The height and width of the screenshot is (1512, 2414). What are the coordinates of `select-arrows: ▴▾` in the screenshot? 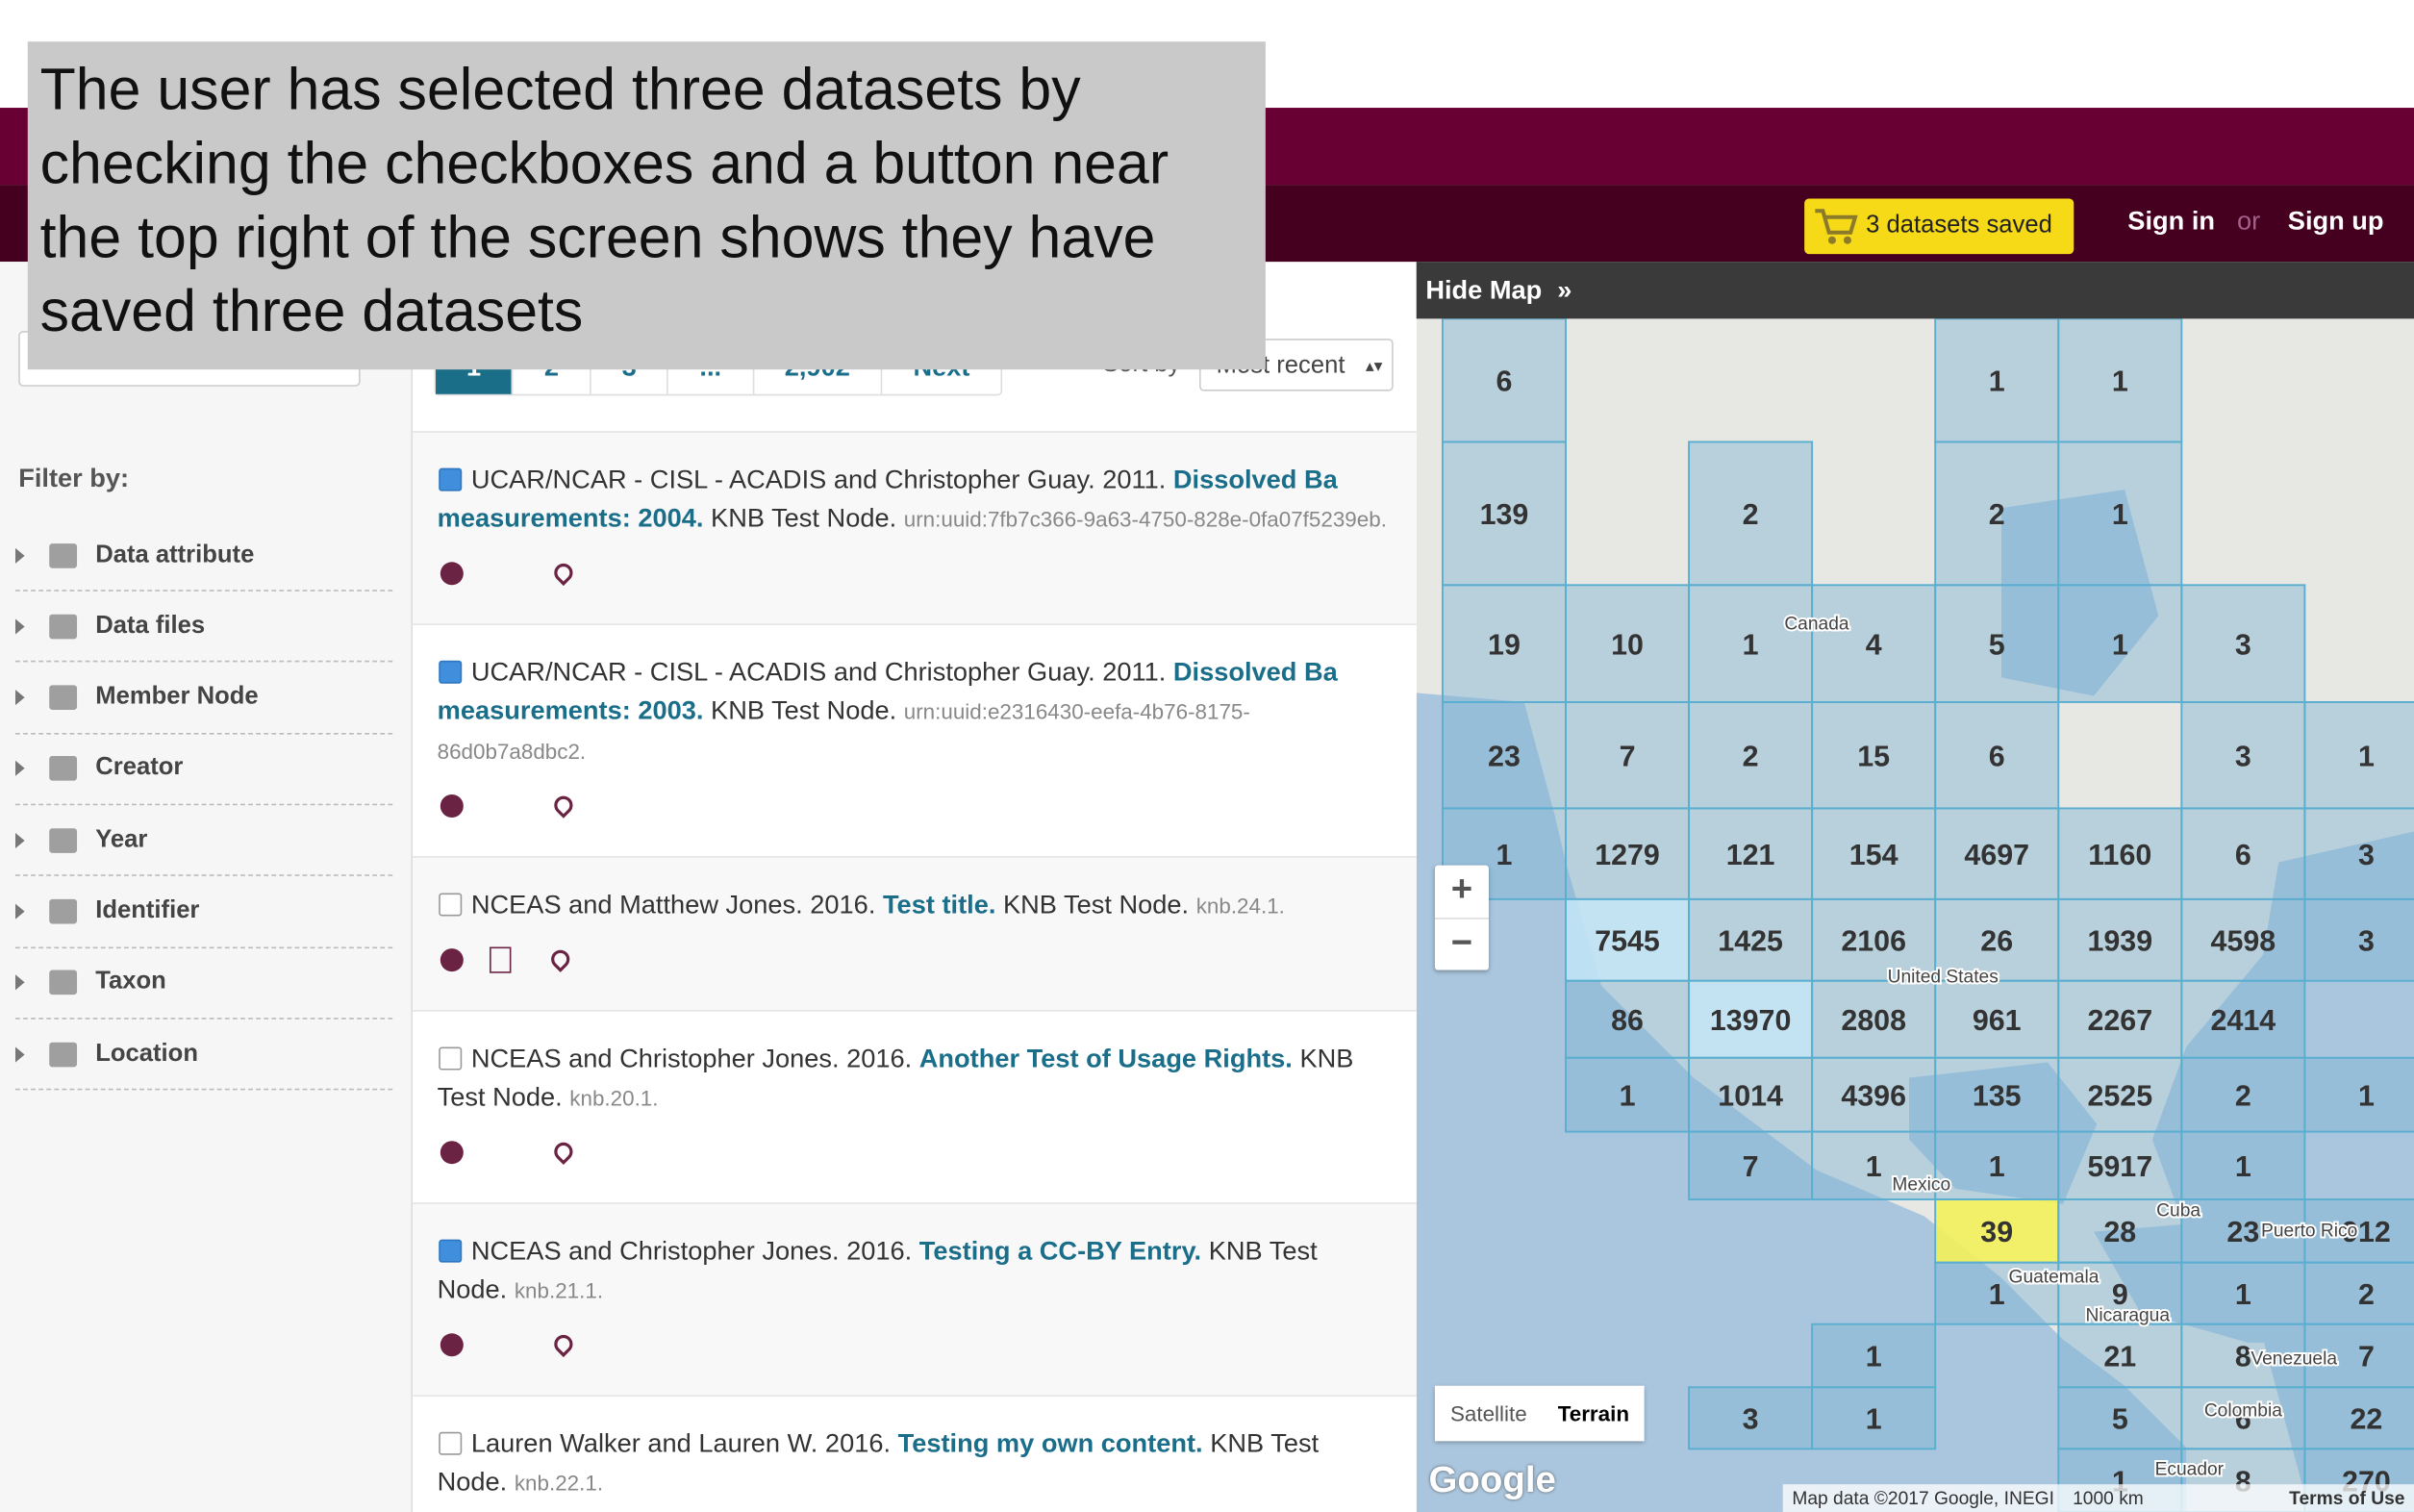 It's located at (1374, 367).